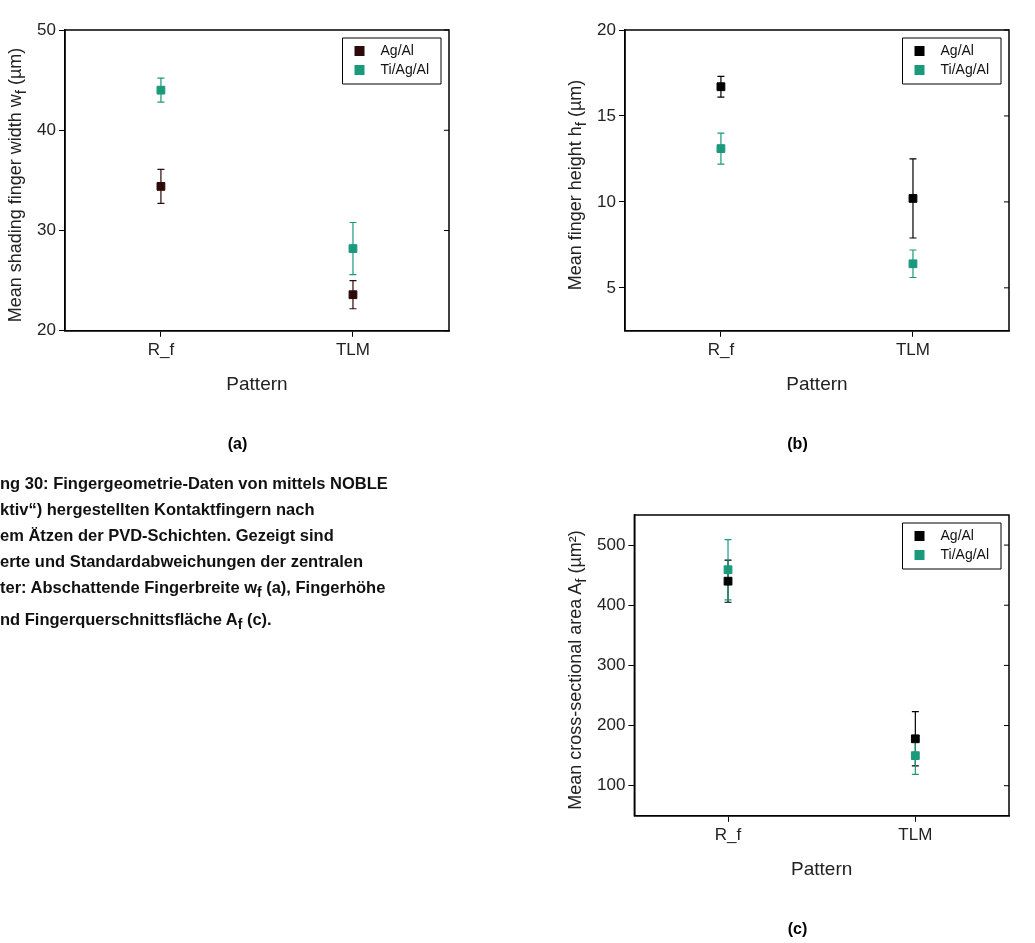 This screenshot has width=1035, height=943. What do you see at coordinates (194, 483) in the screenshot?
I see `text: ng 30: Fingergeometrie-Daten von mittels NOBLE` at bounding box center [194, 483].